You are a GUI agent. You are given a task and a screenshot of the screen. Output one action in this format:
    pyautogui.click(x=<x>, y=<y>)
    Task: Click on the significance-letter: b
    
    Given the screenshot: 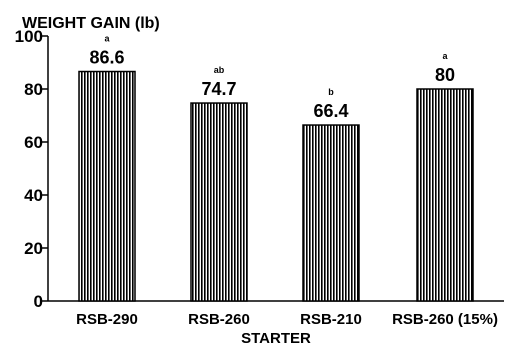 What is the action you would take?
    pyautogui.click(x=331, y=92)
    